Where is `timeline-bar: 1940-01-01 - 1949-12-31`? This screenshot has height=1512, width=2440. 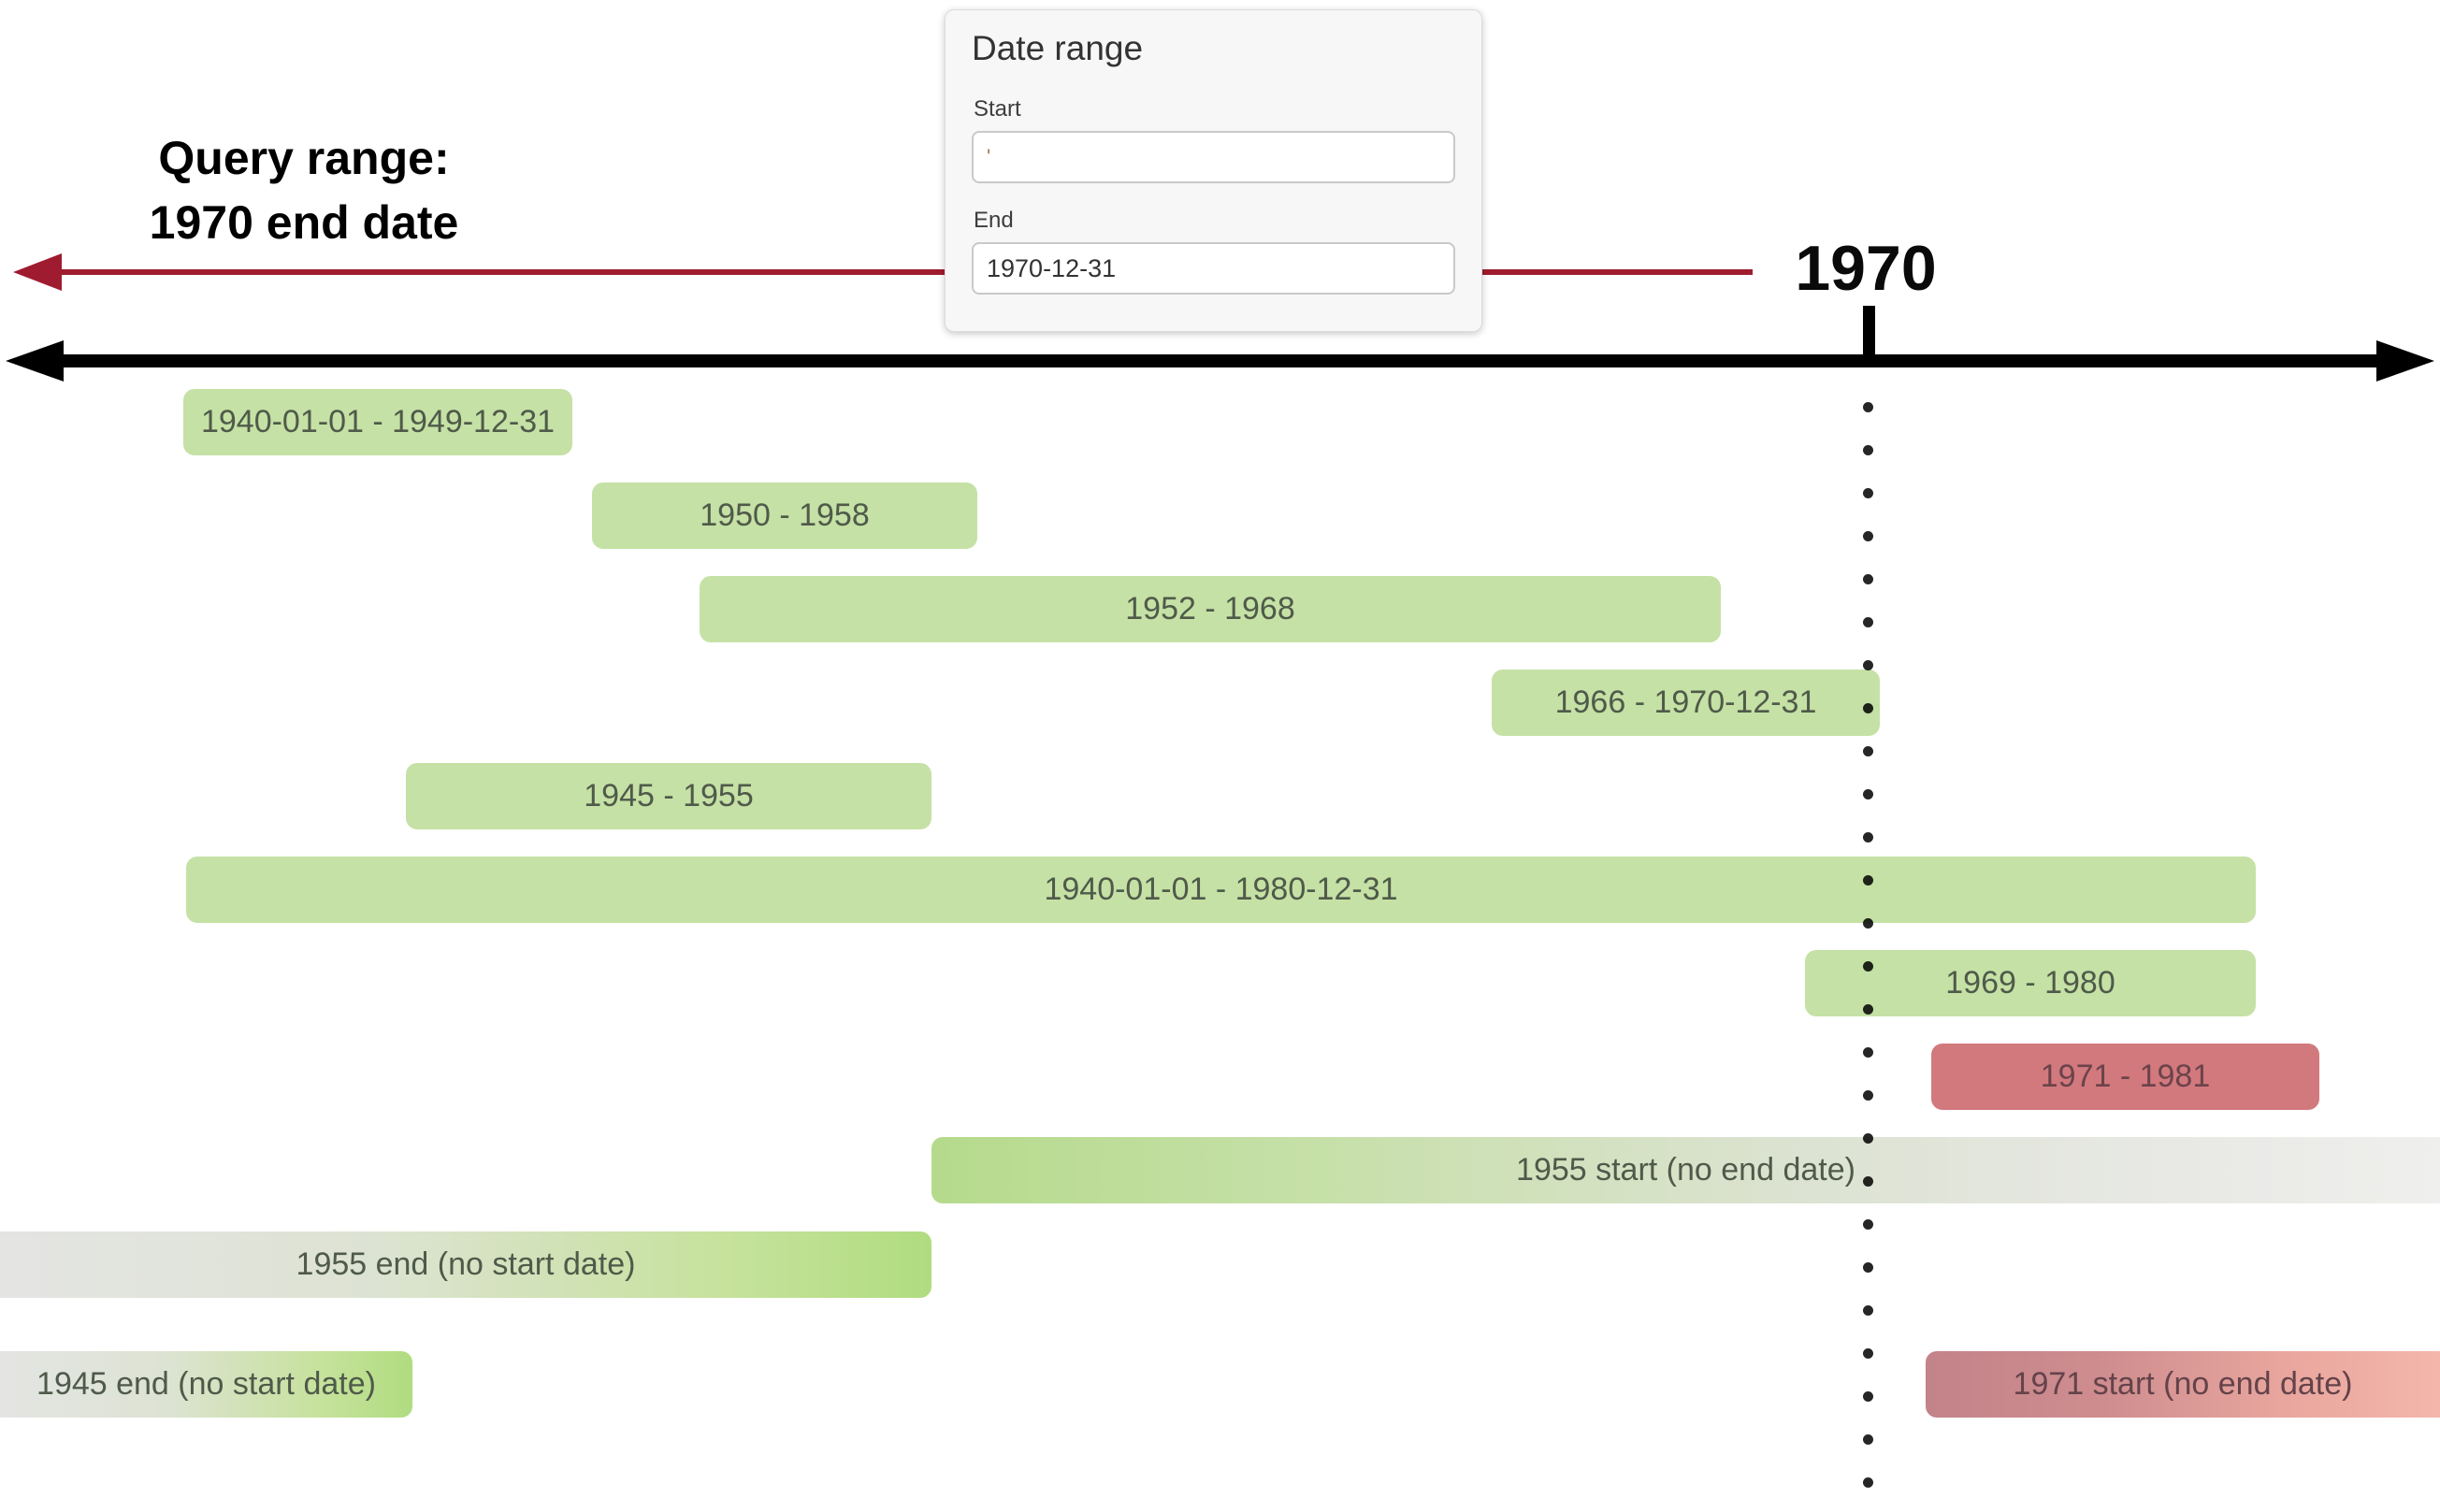 timeline-bar: 1940-01-01 - 1949-12-31 is located at coordinates (377, 422).